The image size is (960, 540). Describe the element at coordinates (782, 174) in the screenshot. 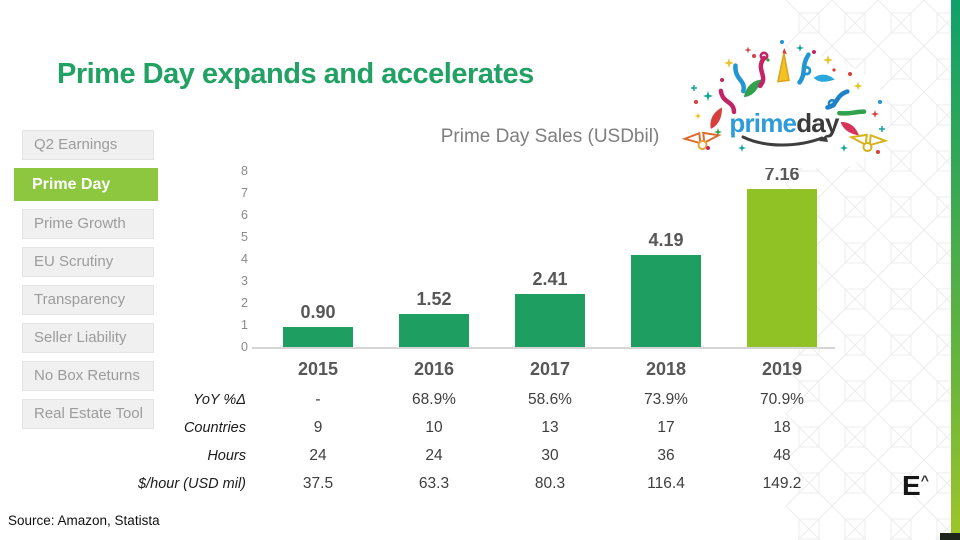

I see `bar-value-label-2019: 7.16` at that location.